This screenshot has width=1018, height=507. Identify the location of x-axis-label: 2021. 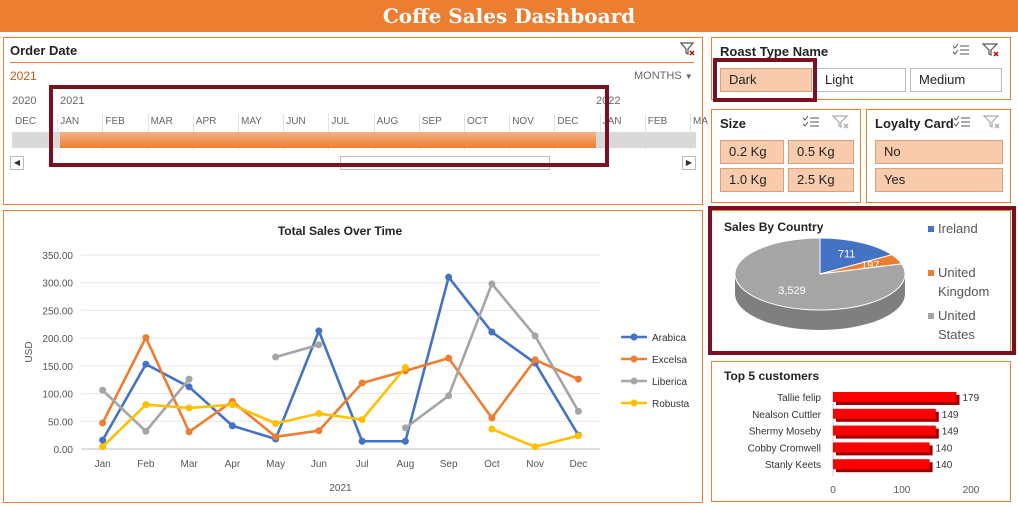
(340, 488).